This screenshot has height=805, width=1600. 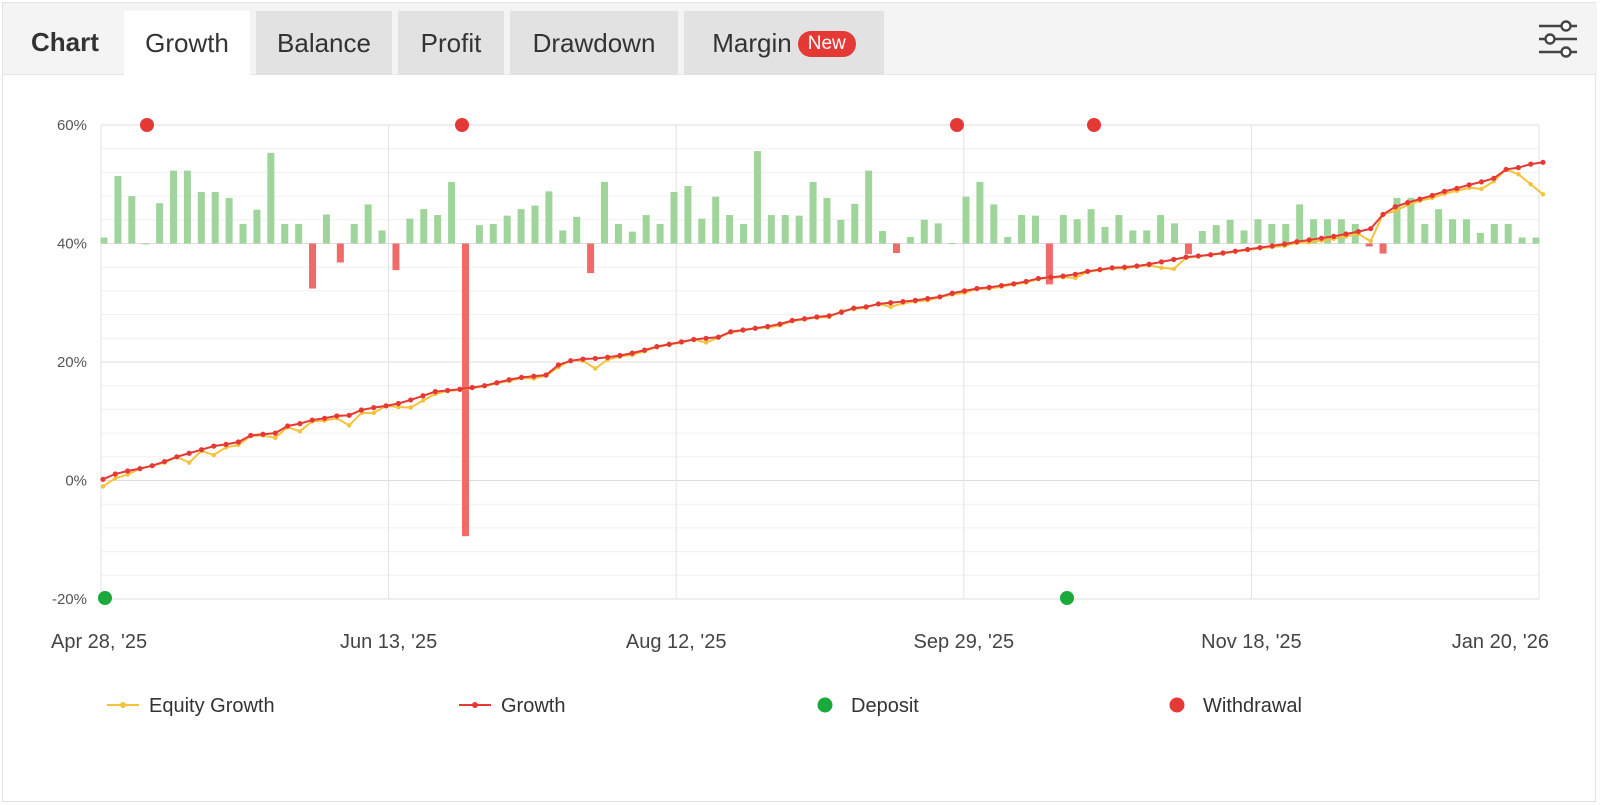 I want to click on tab-growth-label: Growth, so click(x=187, y=43).